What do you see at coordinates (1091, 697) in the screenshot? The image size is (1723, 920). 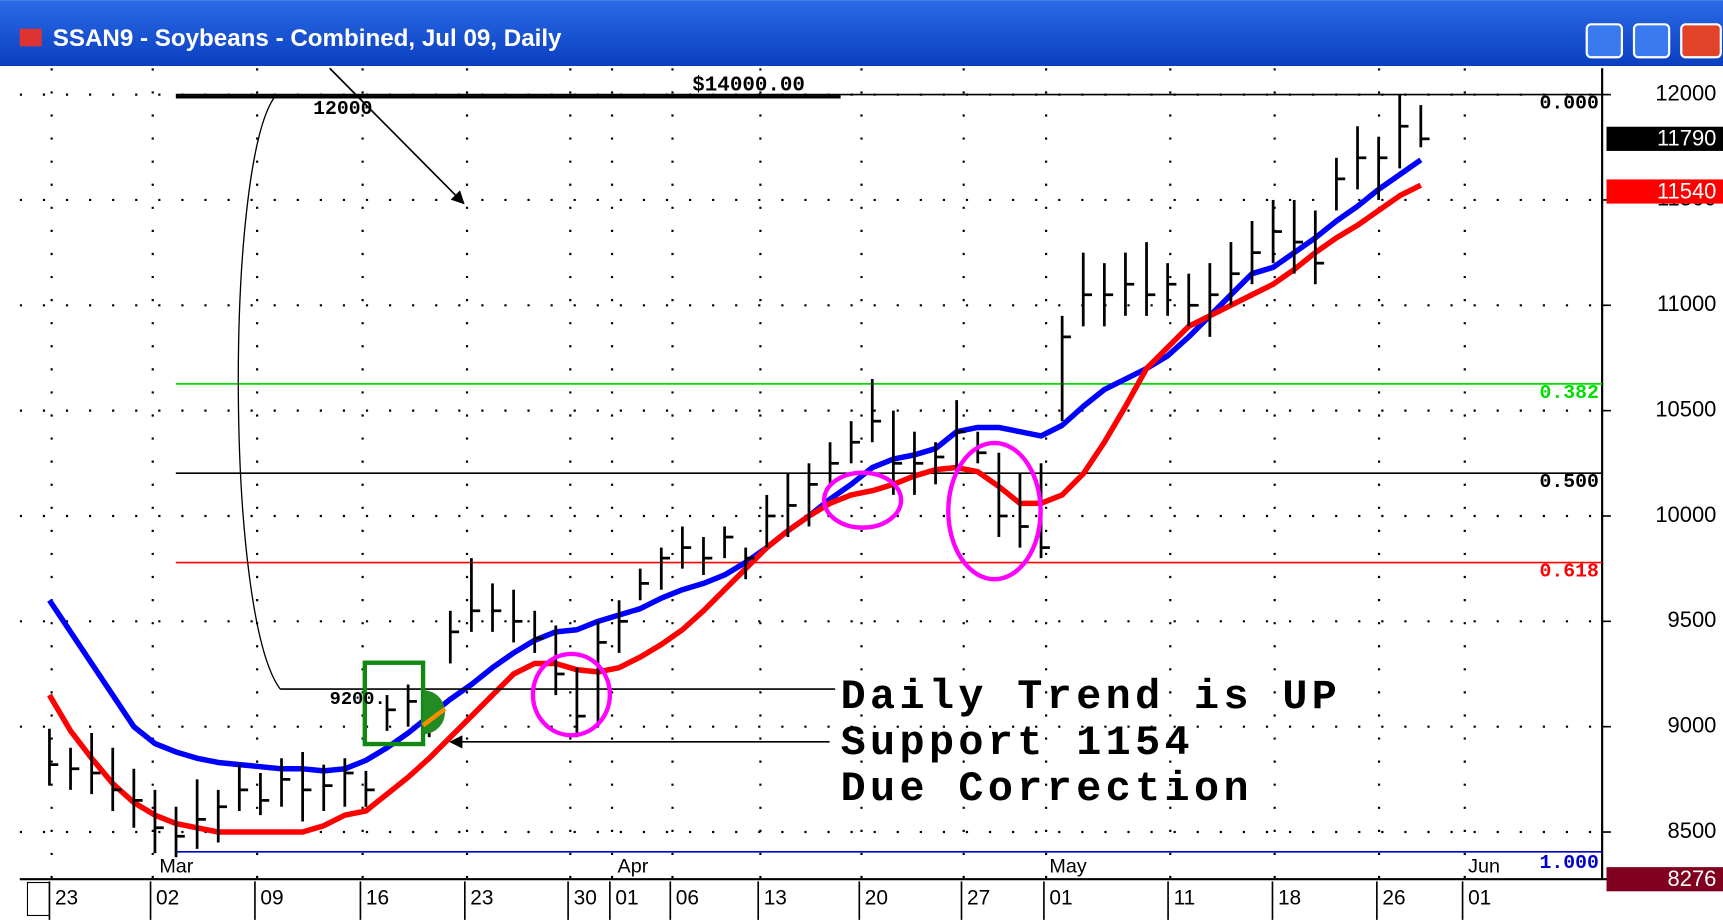 I see `annotation-text: Daily Trend is UP` at bounding box center [1091, 697].